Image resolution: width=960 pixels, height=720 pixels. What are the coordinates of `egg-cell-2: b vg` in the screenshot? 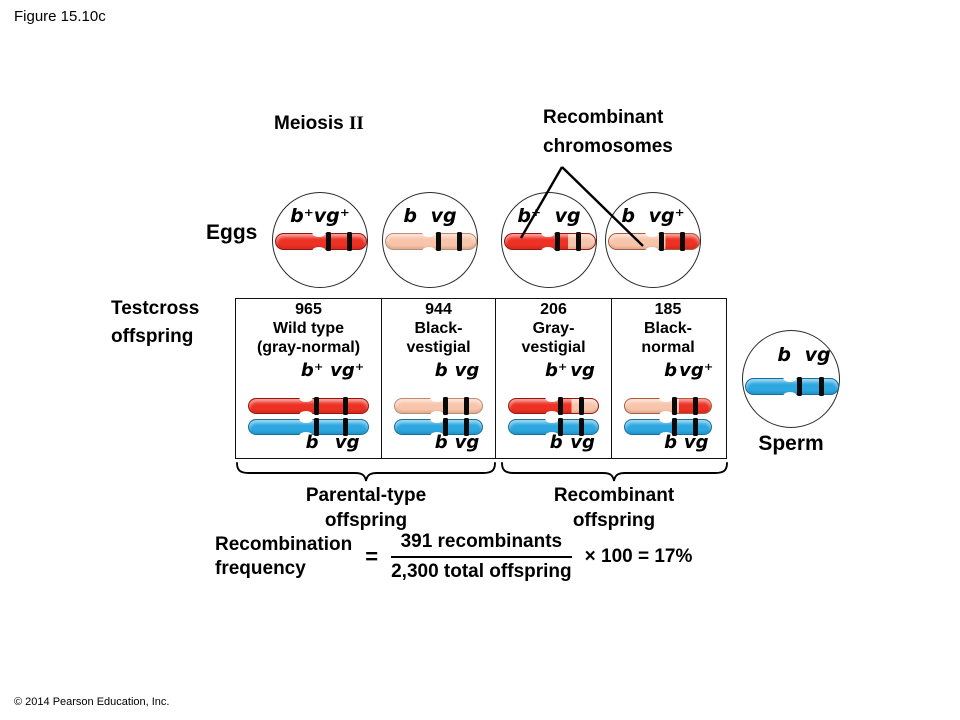 It's located at (430, 240).